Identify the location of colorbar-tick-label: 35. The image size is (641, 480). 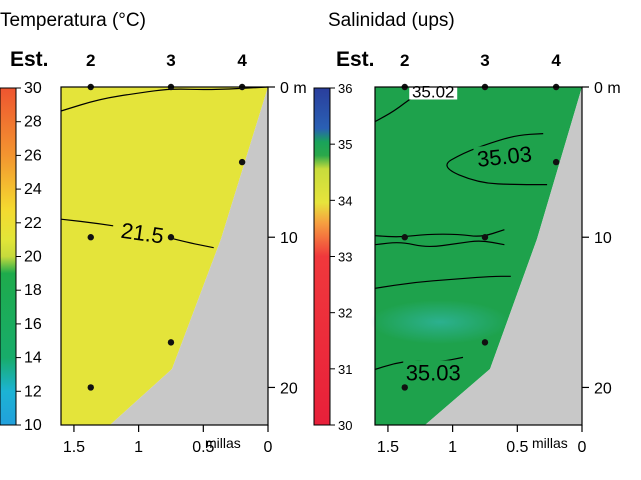
(345, 144).